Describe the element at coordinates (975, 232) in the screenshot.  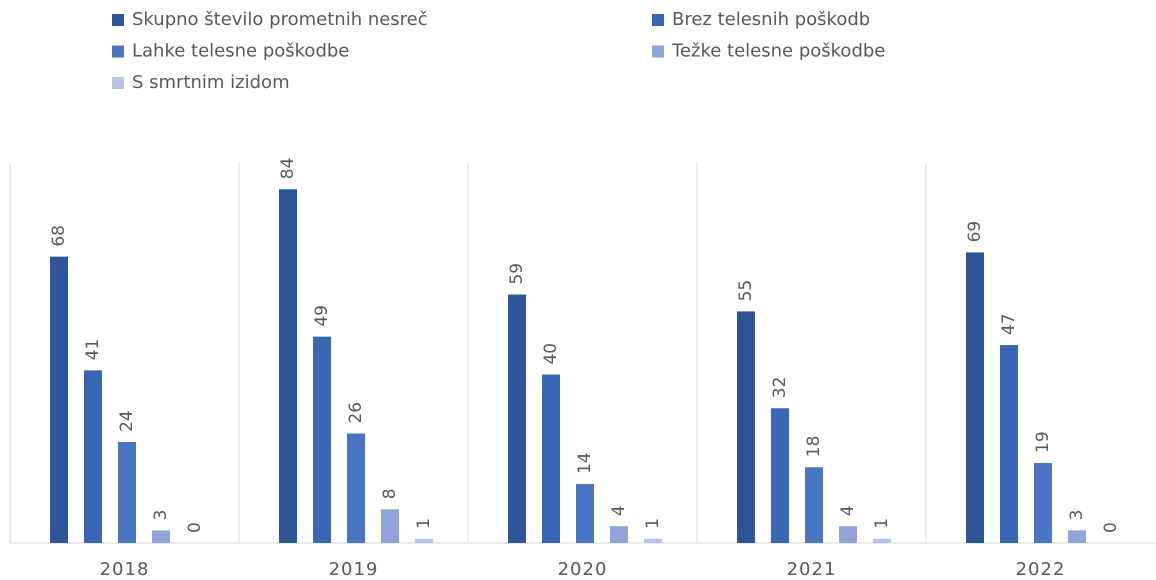
I see `data-label: 69` at that location.